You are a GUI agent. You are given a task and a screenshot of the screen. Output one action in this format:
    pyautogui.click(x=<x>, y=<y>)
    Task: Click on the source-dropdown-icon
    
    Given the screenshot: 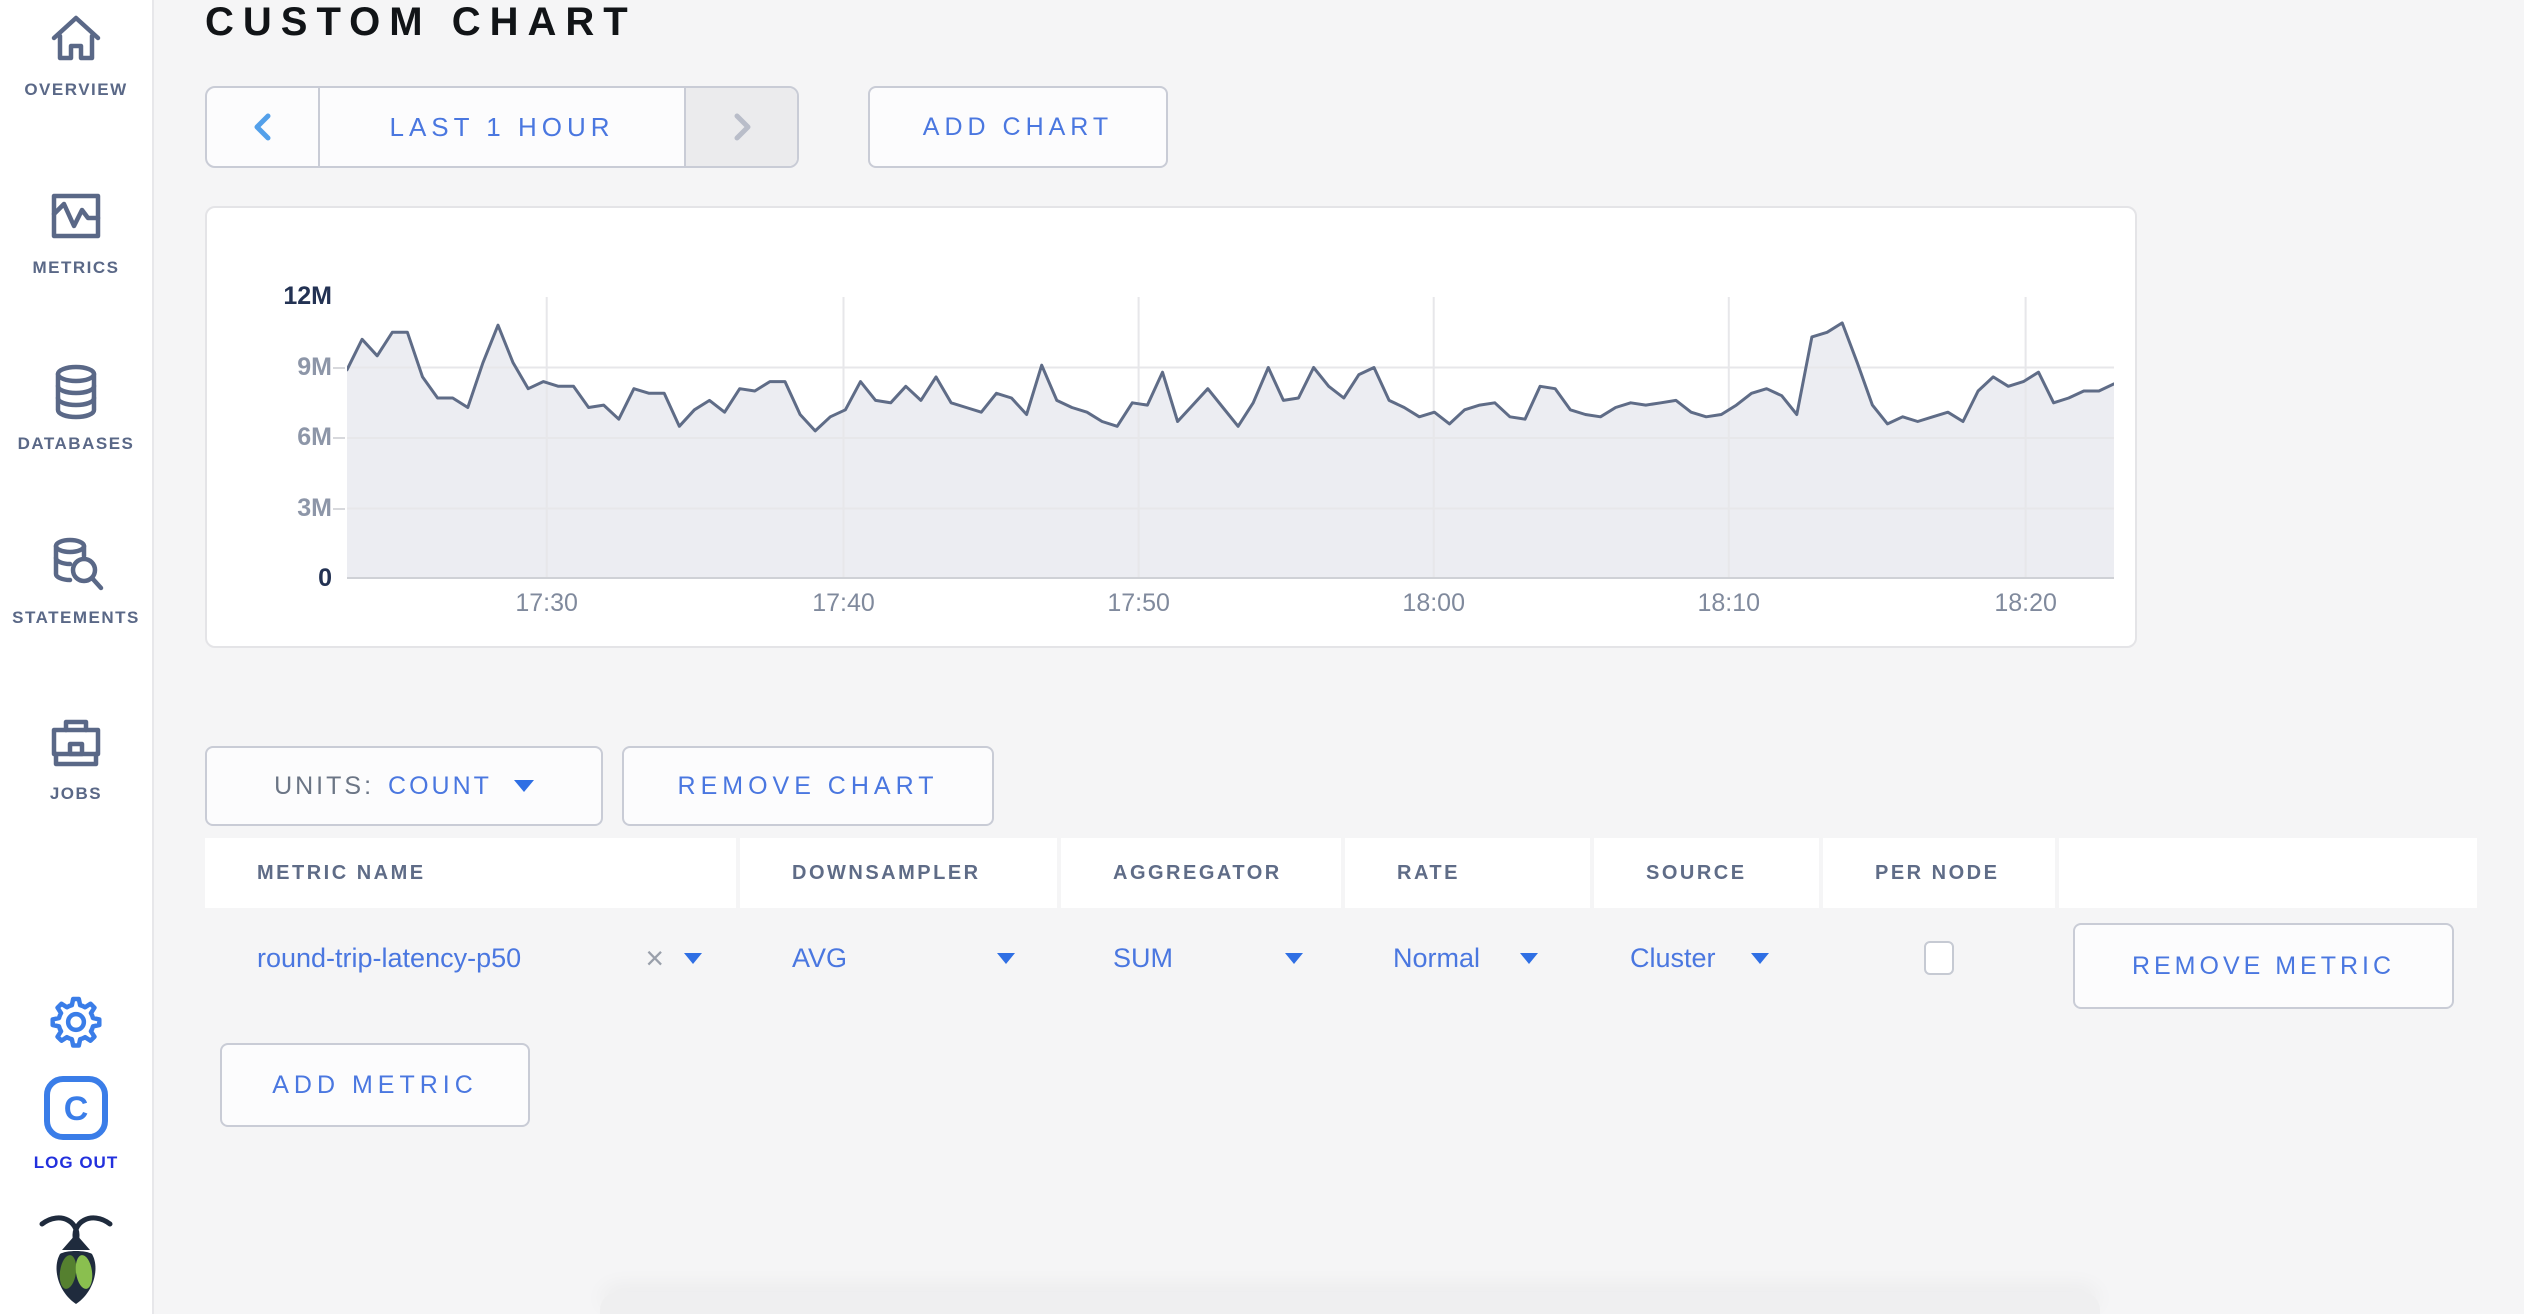 What is the action you would take?
    pyautogui.click(x=1760, y=958)
    